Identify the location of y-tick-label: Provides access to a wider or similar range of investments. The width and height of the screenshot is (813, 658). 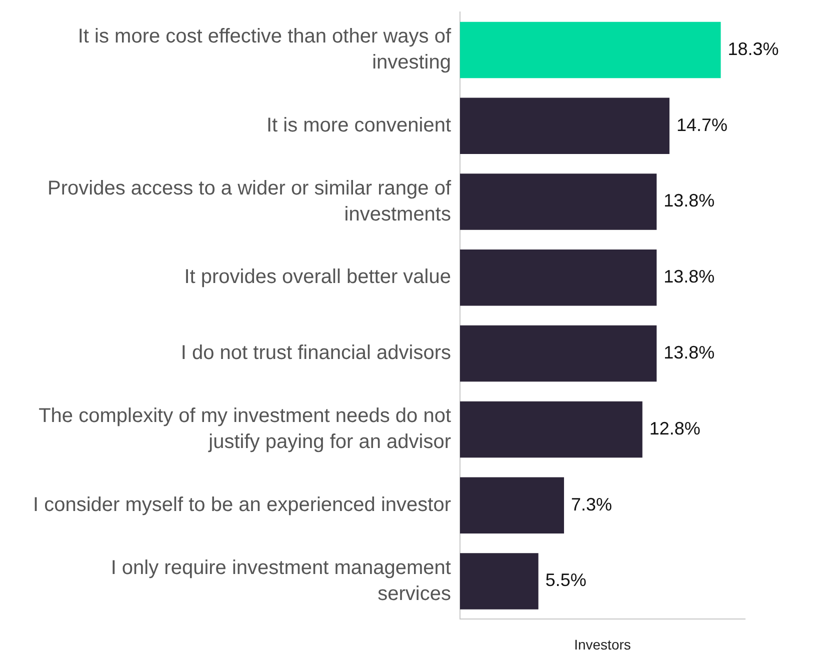
(250, 201).